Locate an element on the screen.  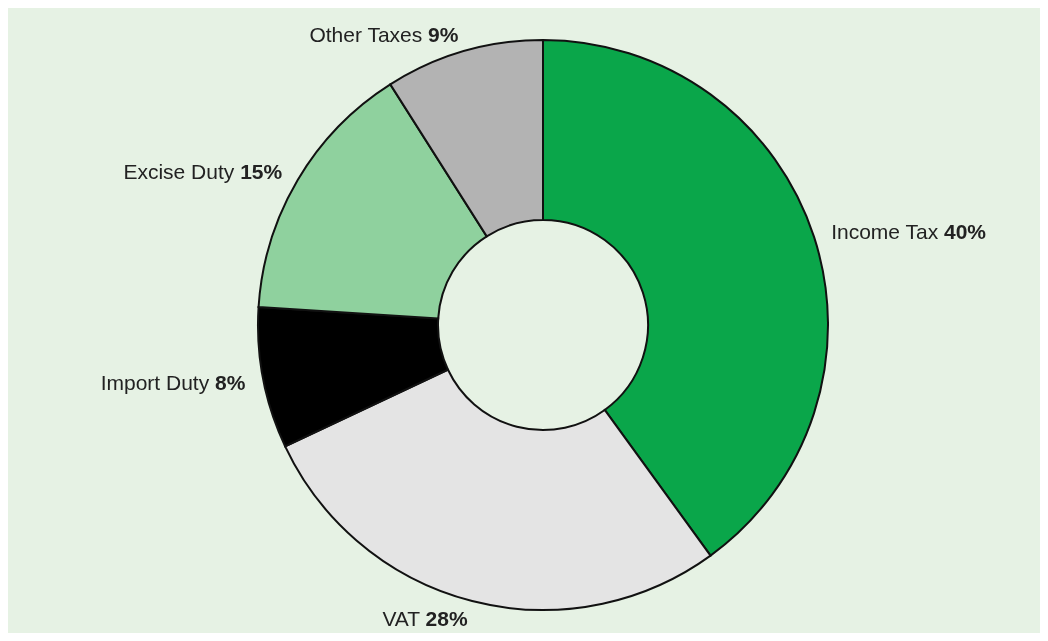
slice-label: Other Taxes is located at coordinates (369, 34).